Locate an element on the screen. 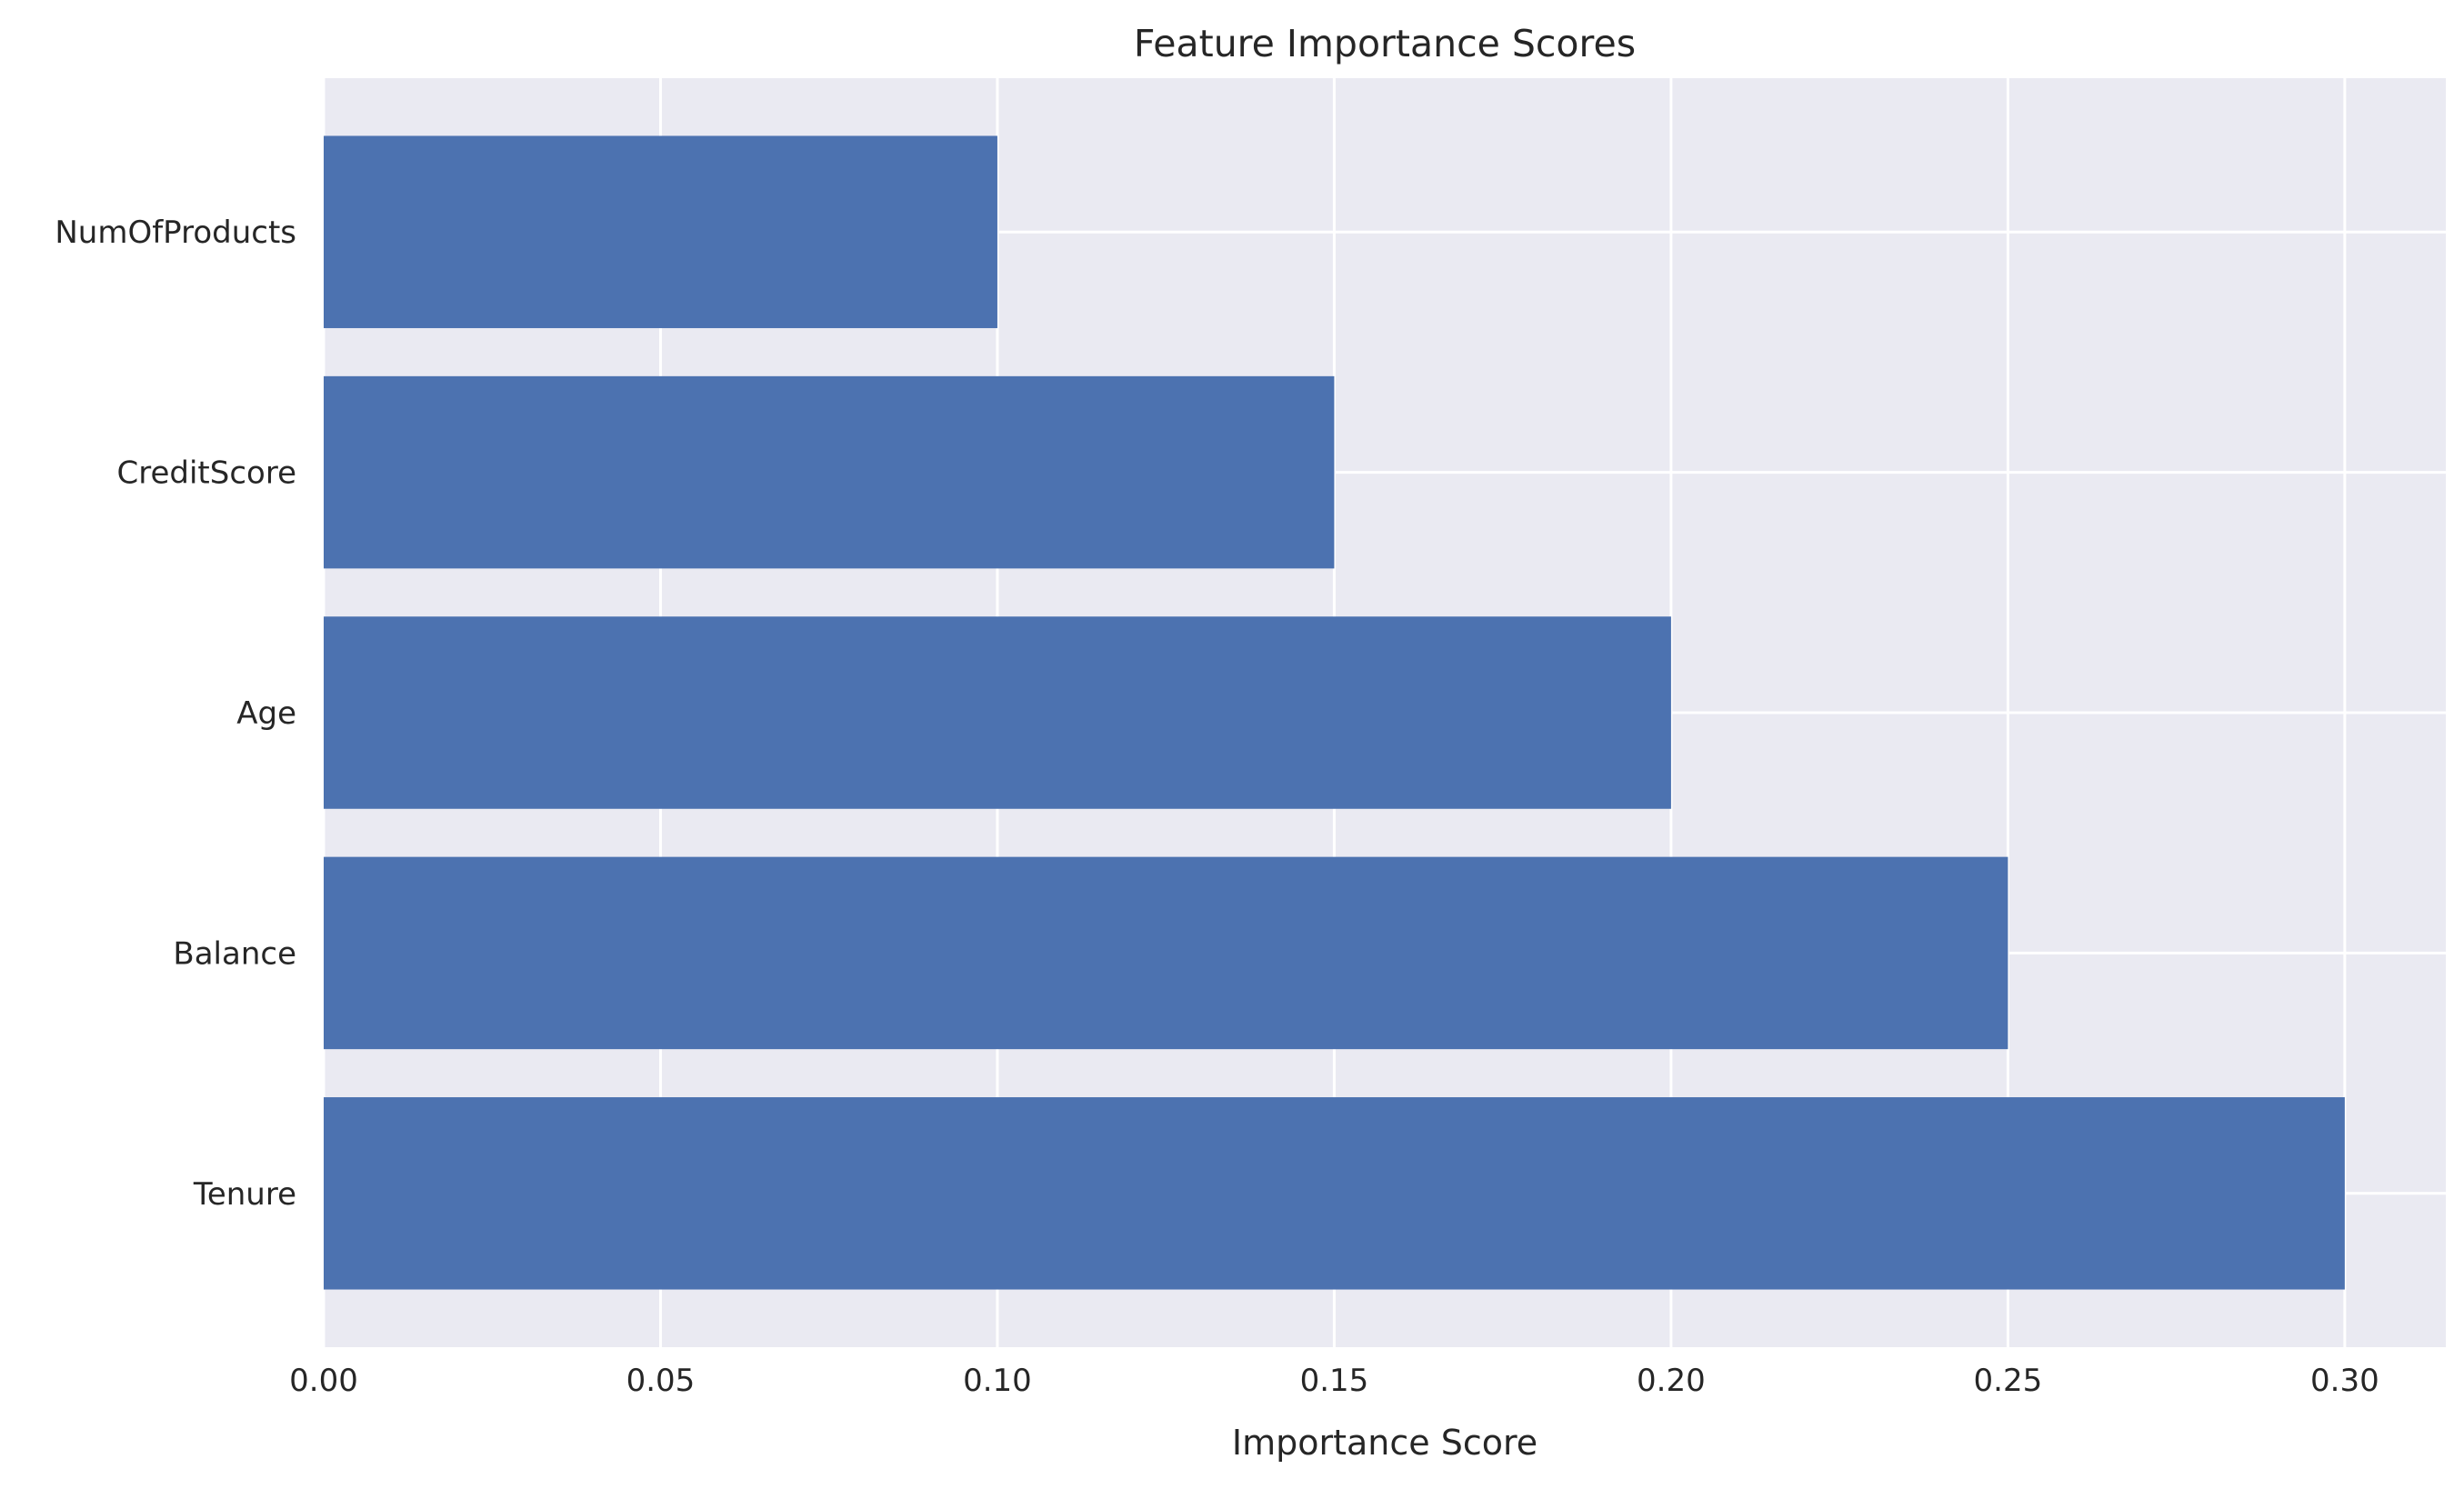 Image resolution: width=2464 pixels, height=1489 pixels. y-tick-label: CreditScore is located at coordinates (207, 474).